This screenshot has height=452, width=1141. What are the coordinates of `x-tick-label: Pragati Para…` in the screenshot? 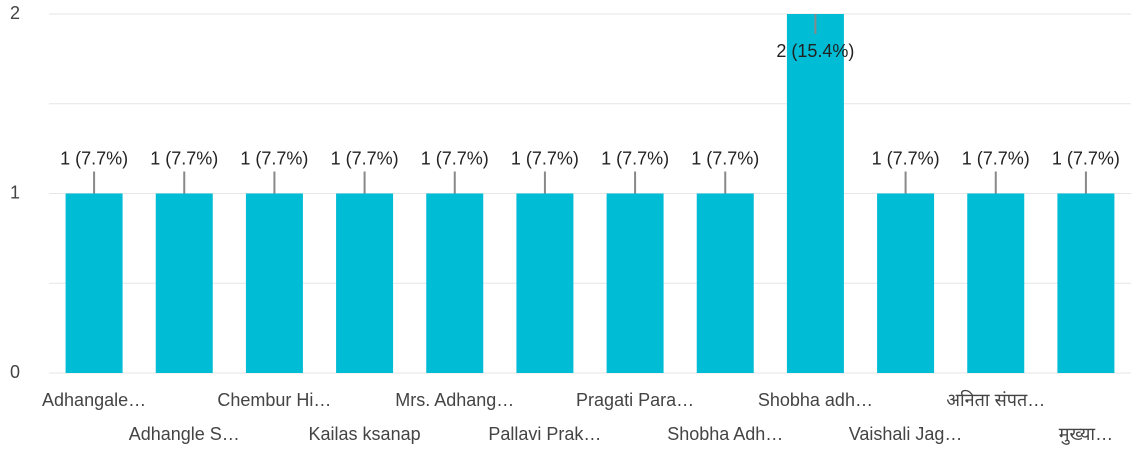 It's located at (635, 400).